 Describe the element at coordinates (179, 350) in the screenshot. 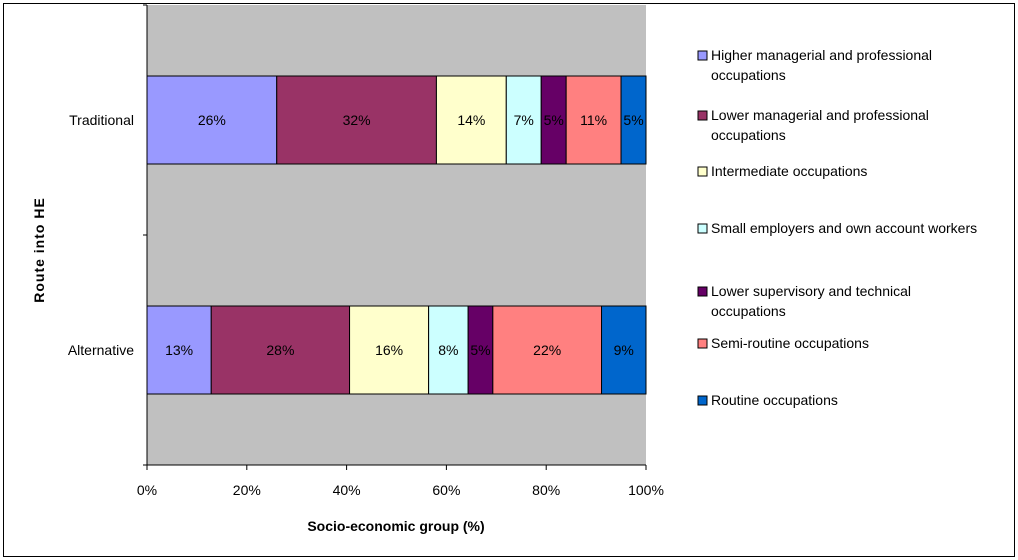

I see `bar-data-label: 13%` at that location.